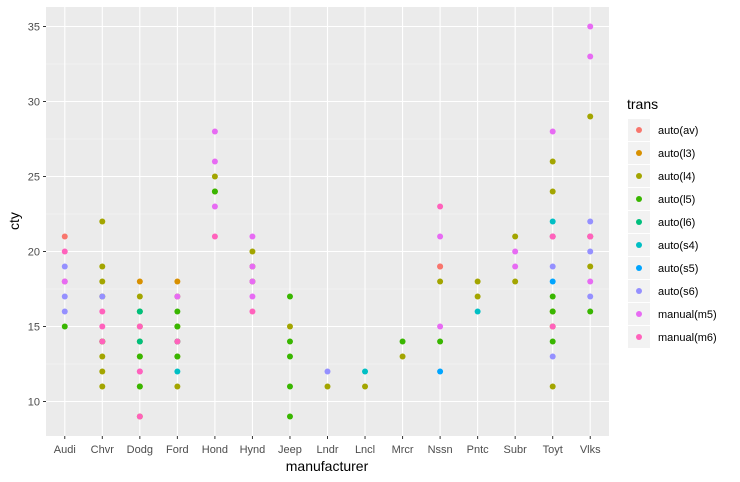 This screenshot has width=740, height=482. What do you see at coordinates (478, 450) in the screenshot?
I see `x-tick-label: Pntc` at bounding box center [478, 450].